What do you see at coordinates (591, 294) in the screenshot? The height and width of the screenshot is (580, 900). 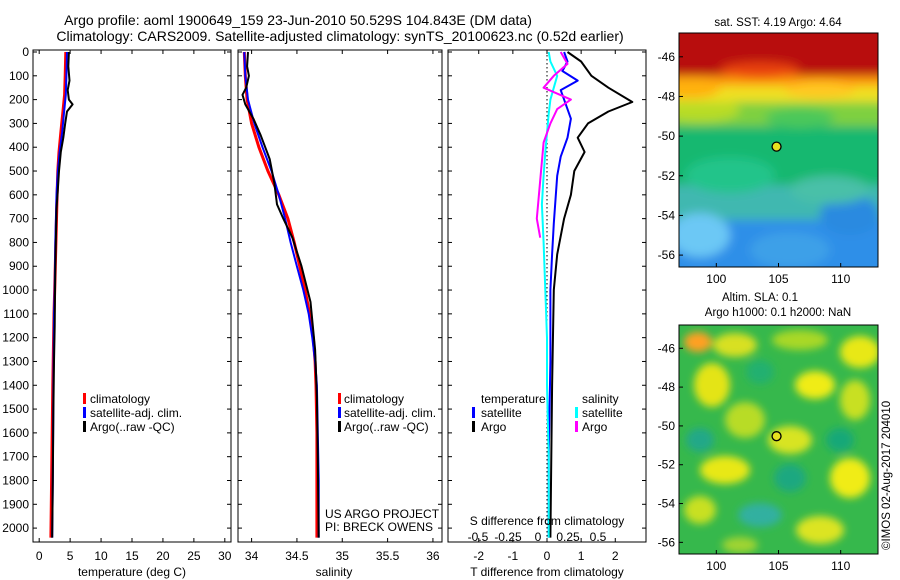 I see `series-line-temperature-argo` at bounding box center [591, 294].